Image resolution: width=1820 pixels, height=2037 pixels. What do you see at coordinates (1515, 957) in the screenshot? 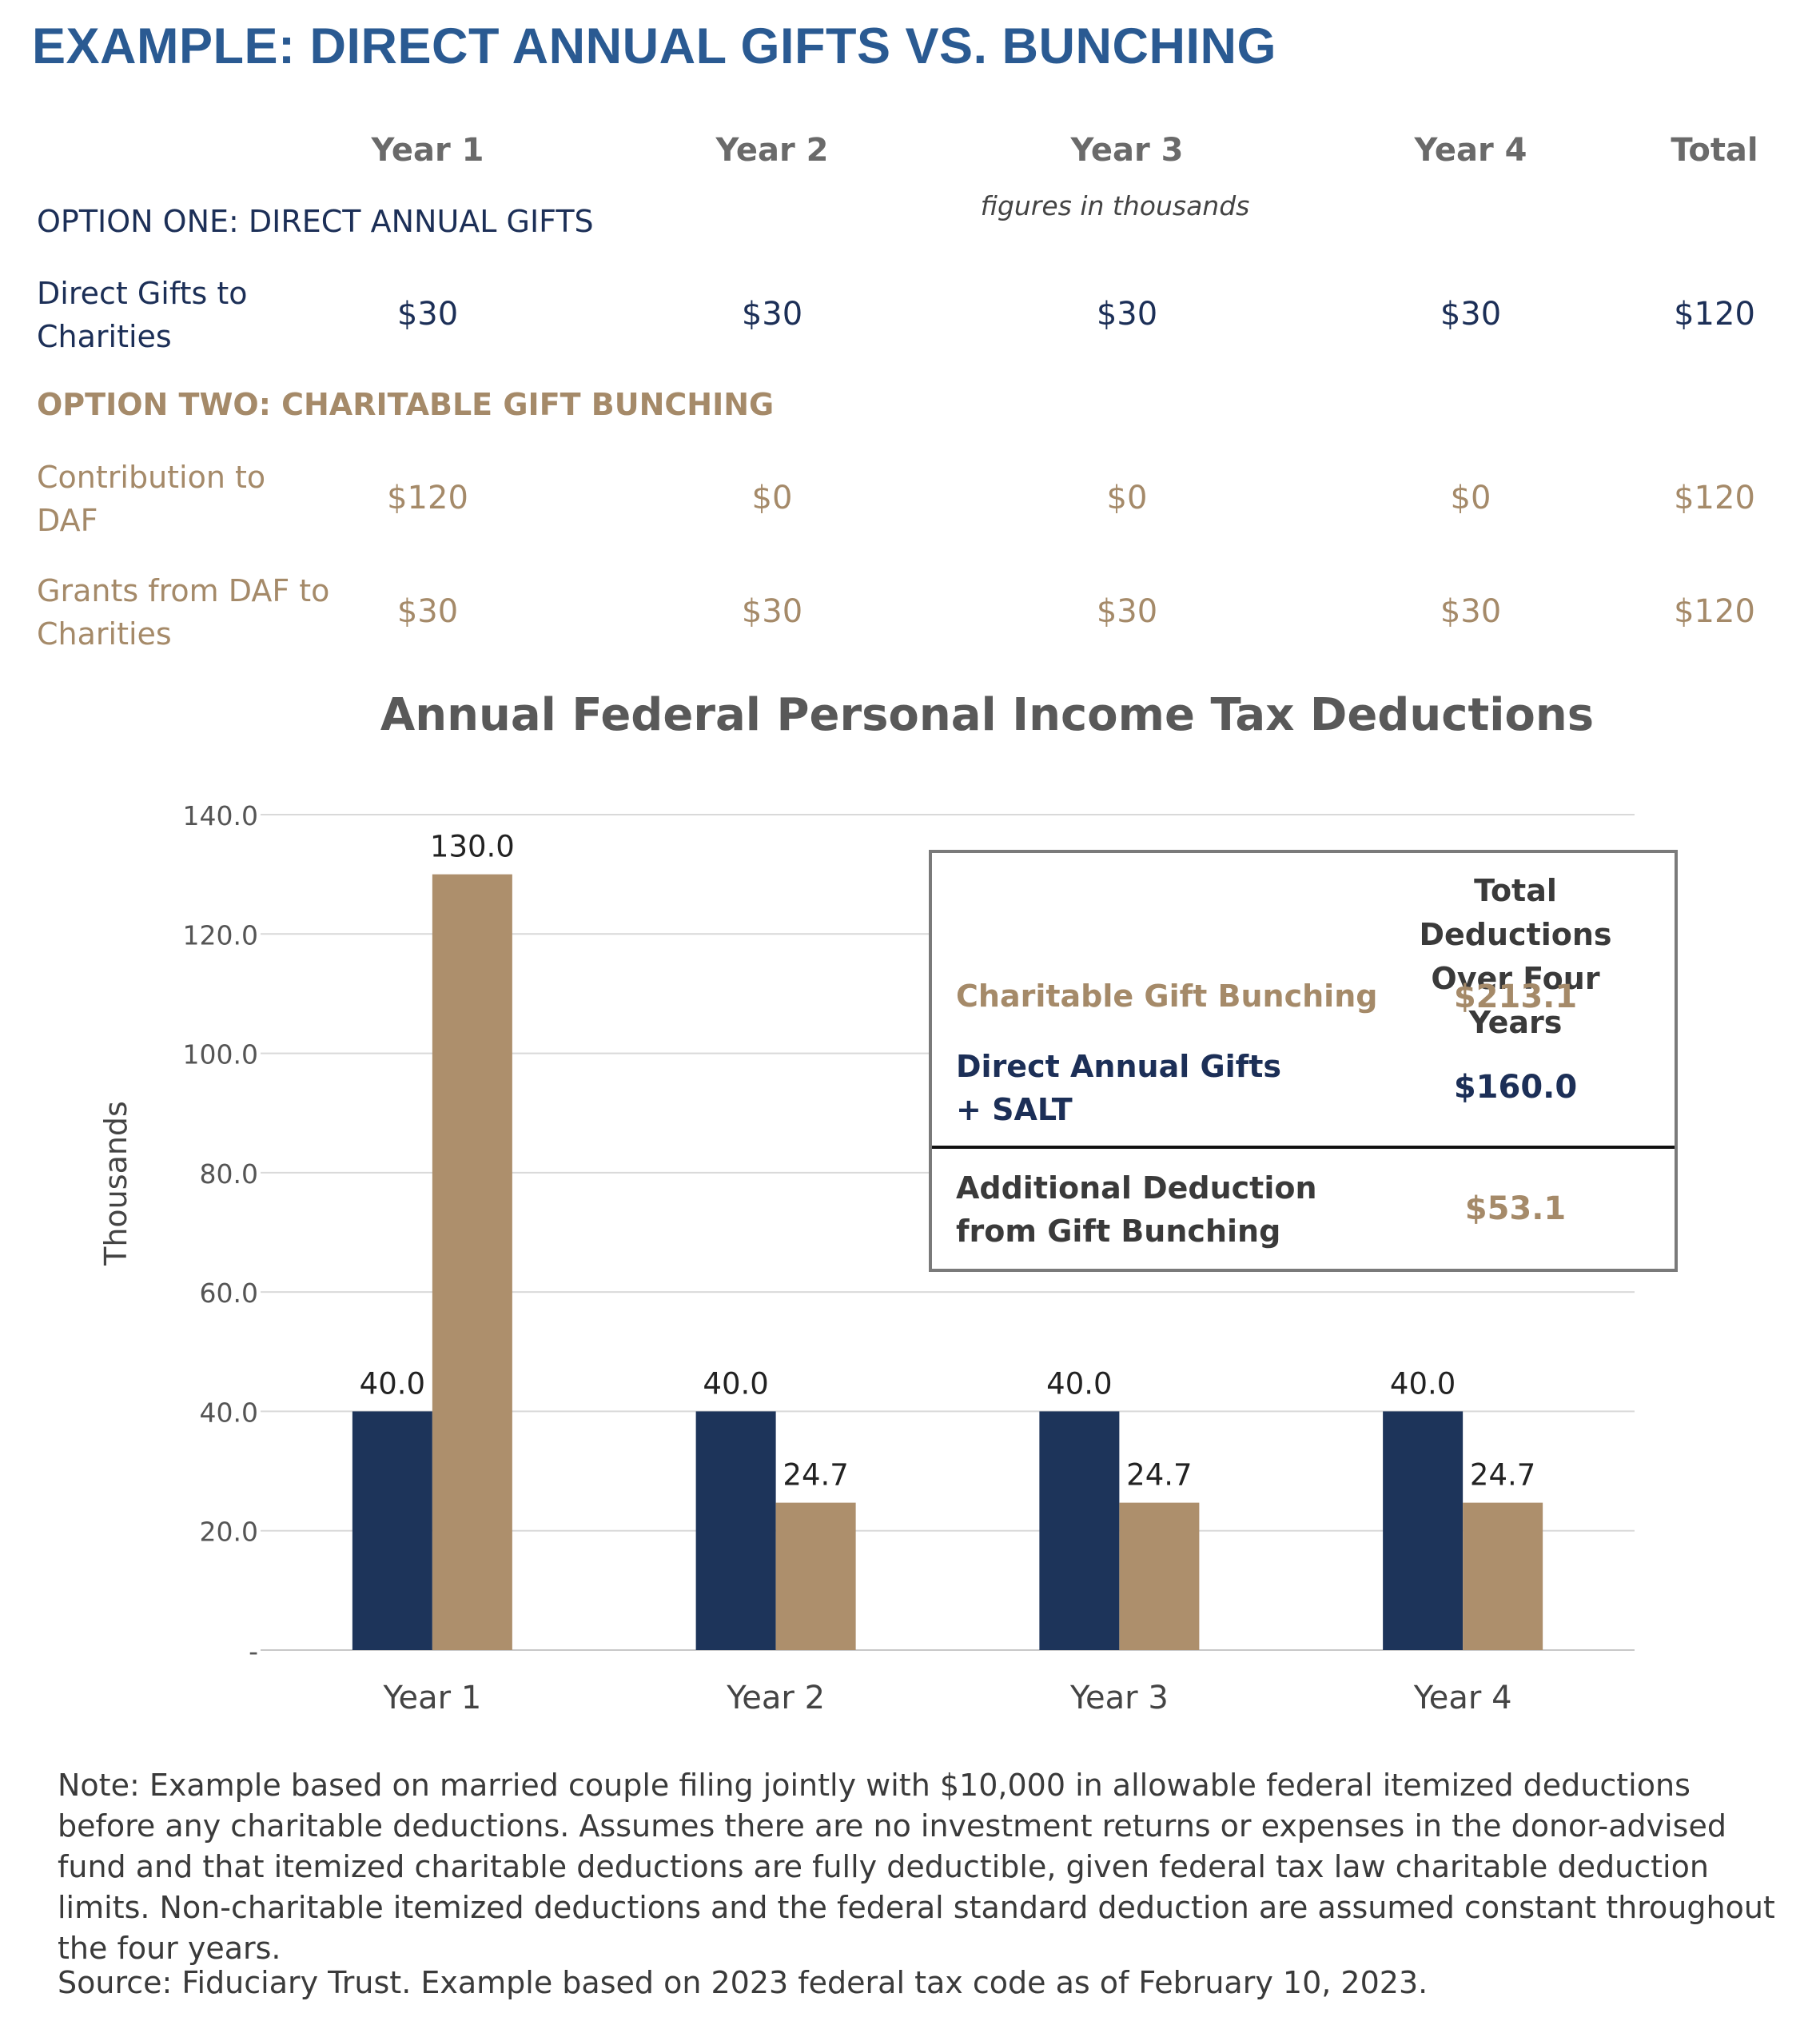
I see `summary-header: Total Deductions Over Four Years` at bounding box center [1515, 957].